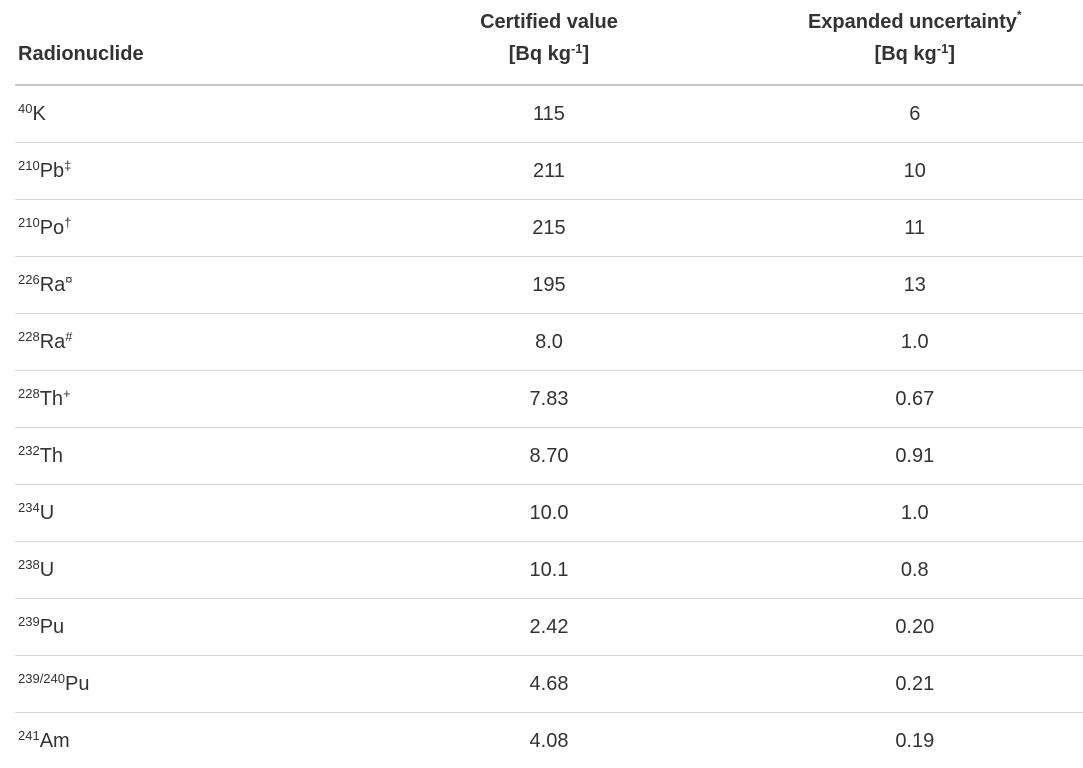 This screenshot has height=768, width=1083. I want to click on radionuclide-cell: 210Pb‡, so click(183, 171).